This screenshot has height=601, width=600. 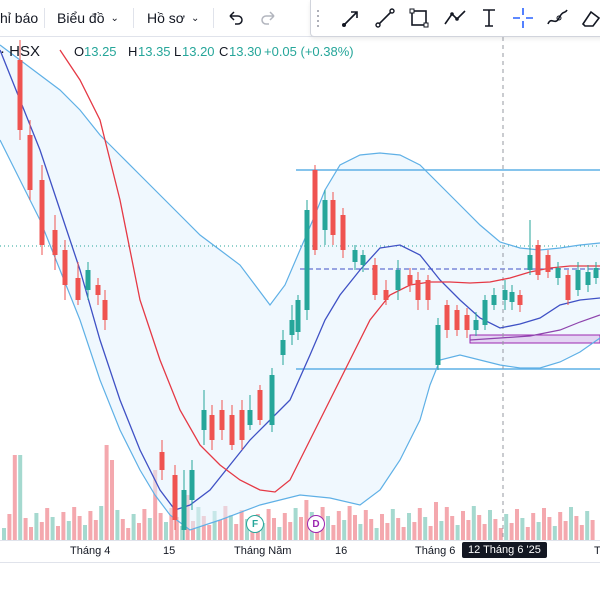 I want to click on arrow-tool-icon, so click(x=350, y=19).